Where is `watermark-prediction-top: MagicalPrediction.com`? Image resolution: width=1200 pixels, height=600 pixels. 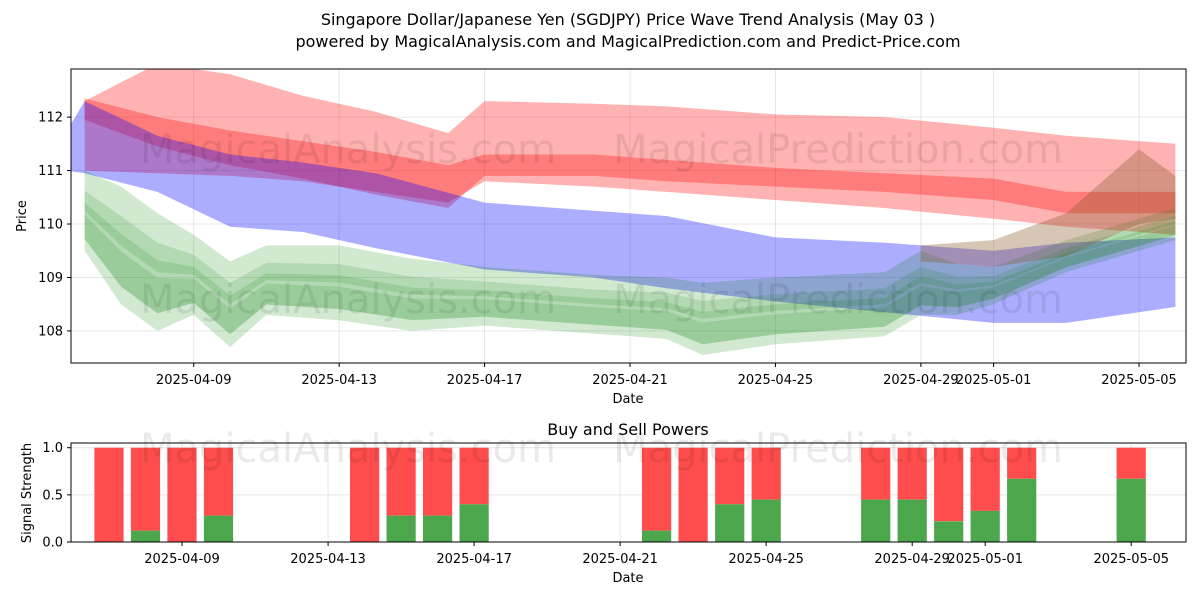 watermark-prediction-top: MagicalPrediction.com is located at coordinates (838, 150).